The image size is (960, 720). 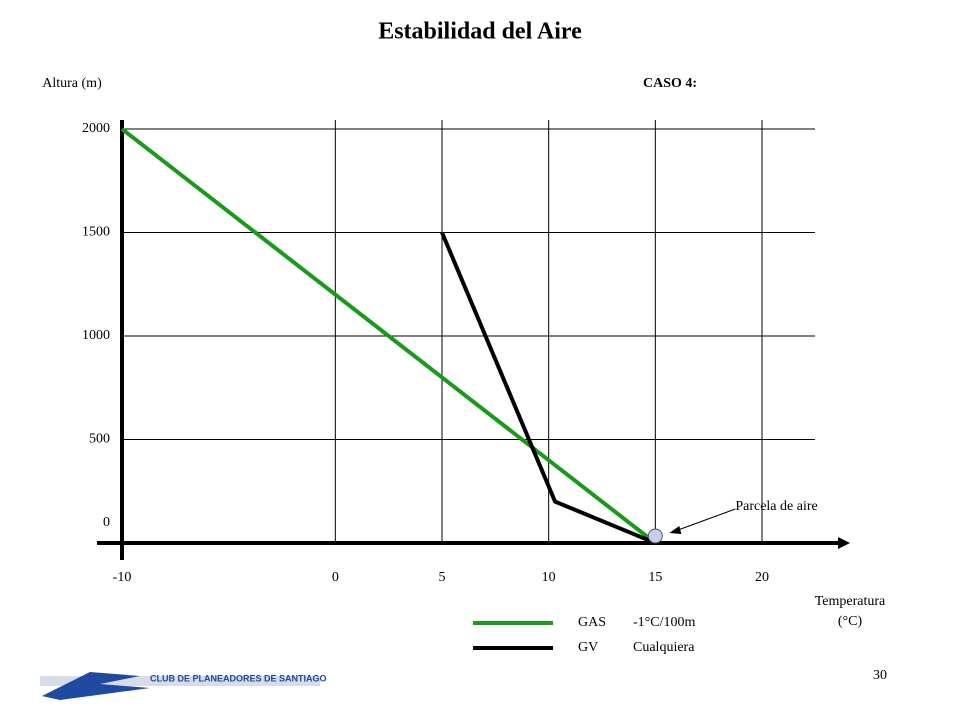 I want to click on x-tick-label: 10, so click(x=549, y=577).